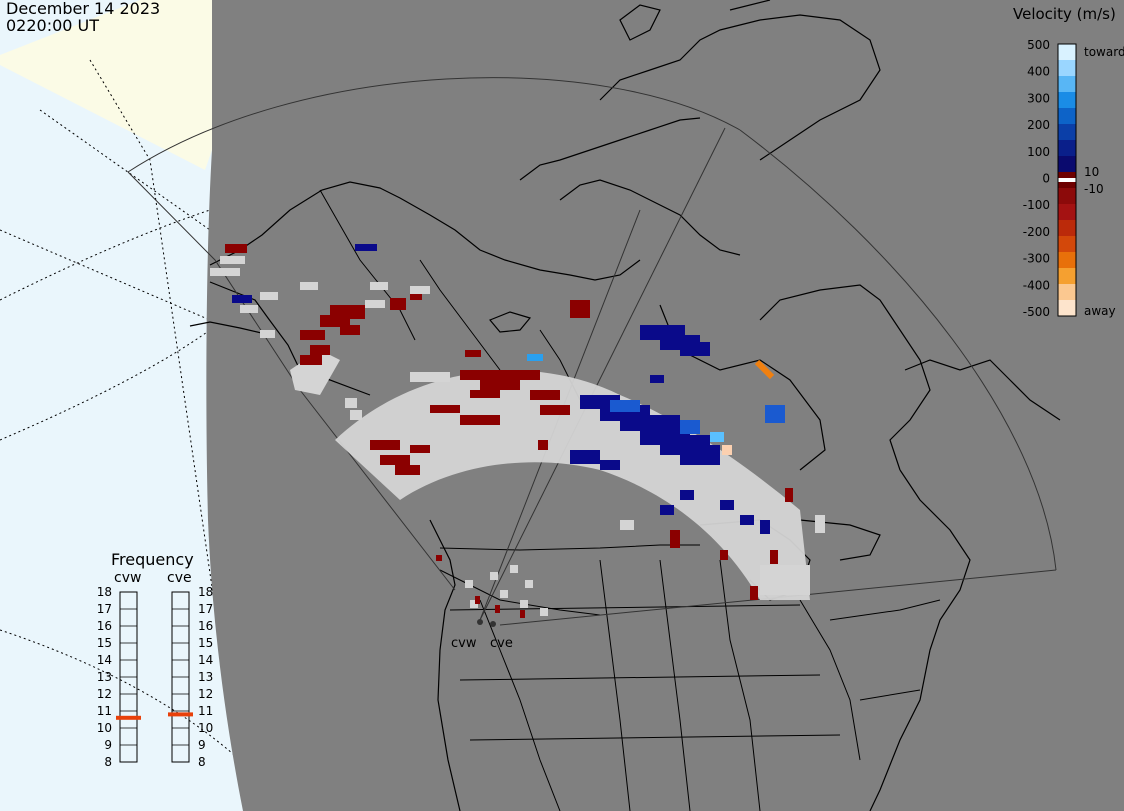  What do you see at coordinates (1038, 125) in the screenshot?
I see `velocity-tick: 200` at bounding box center [1038, 125].